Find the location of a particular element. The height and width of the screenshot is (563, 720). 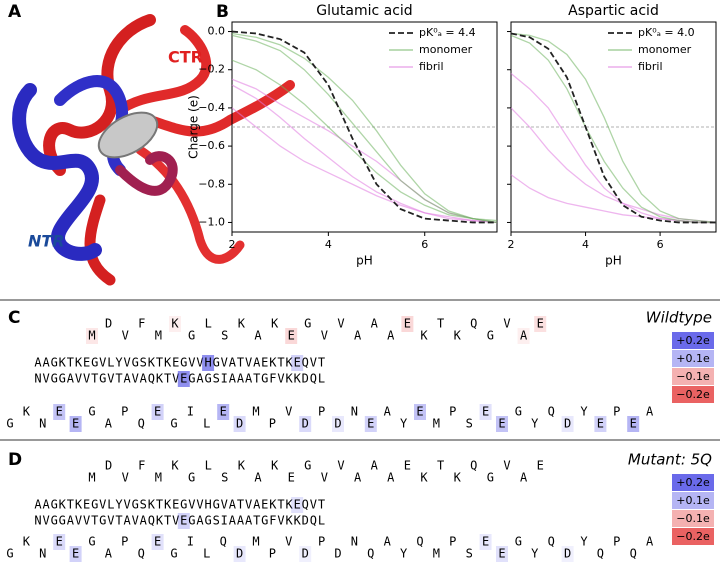

scale-label: +0.1e is located at coordinates (693, 500).